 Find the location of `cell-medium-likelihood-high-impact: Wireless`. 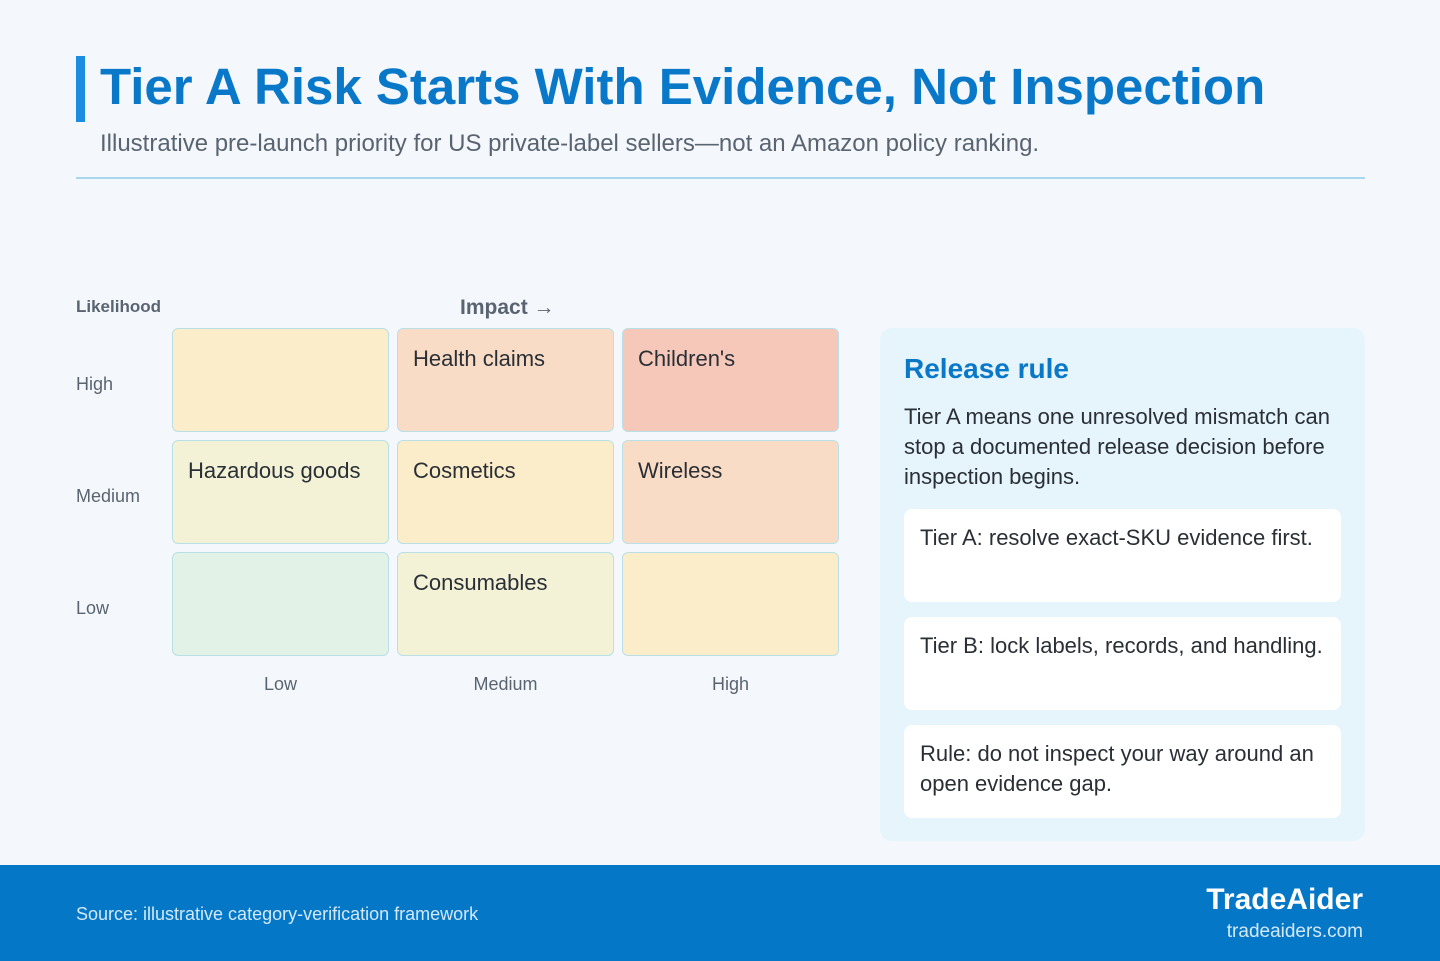

cell-medium-likelihood-high-impact: Wireless is located at coordinates (730, 492).